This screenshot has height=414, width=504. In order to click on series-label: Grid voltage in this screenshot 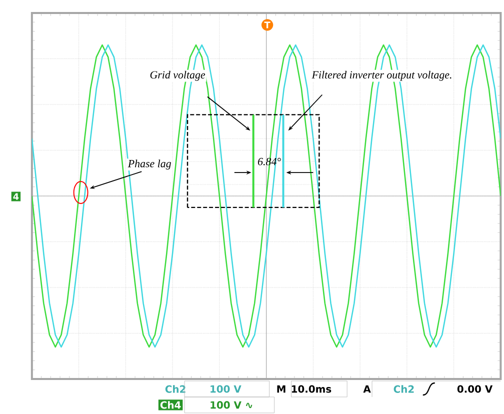, I will do `click(178, 75)`.